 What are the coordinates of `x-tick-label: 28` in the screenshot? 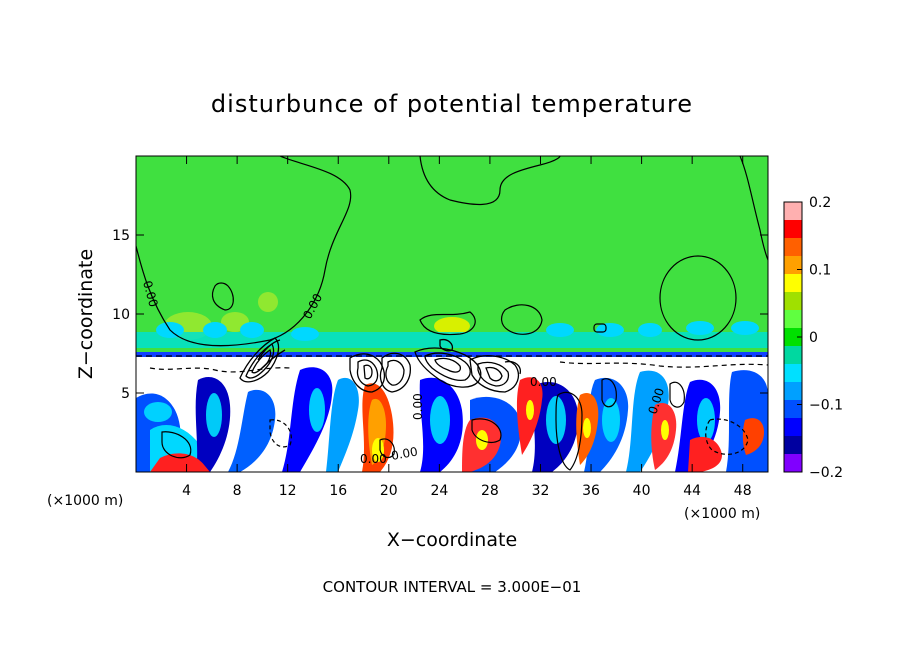 It's located at (490, 491).